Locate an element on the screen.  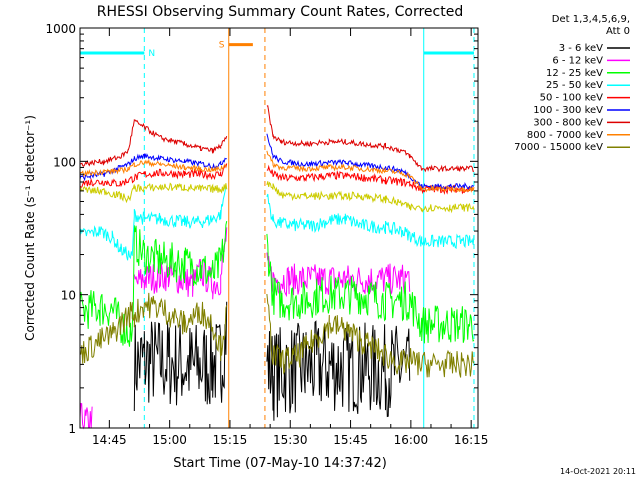
y-tick-label: 10 is located at coordinates (68, 296).